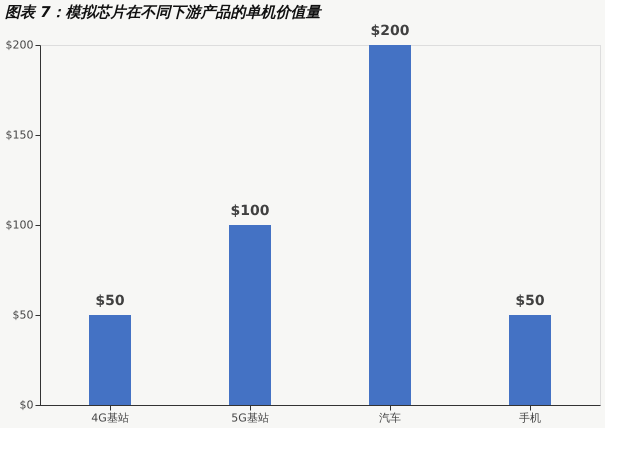 The image size is (640, 455). I want to click on data-label: $100, so click(250, 211).